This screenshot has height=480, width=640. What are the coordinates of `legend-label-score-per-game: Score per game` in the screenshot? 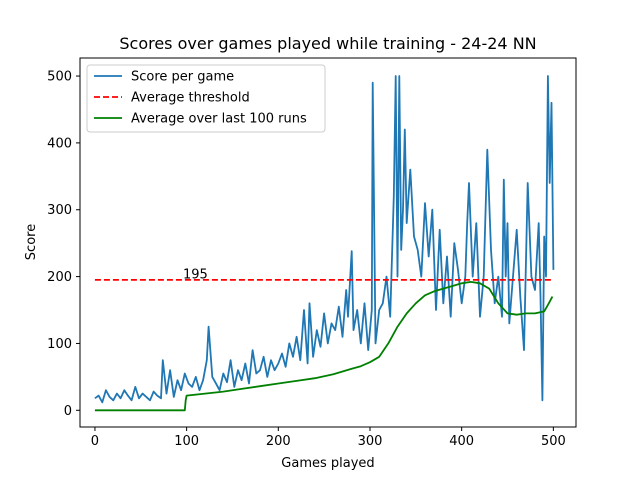 It's located at (182, 77).